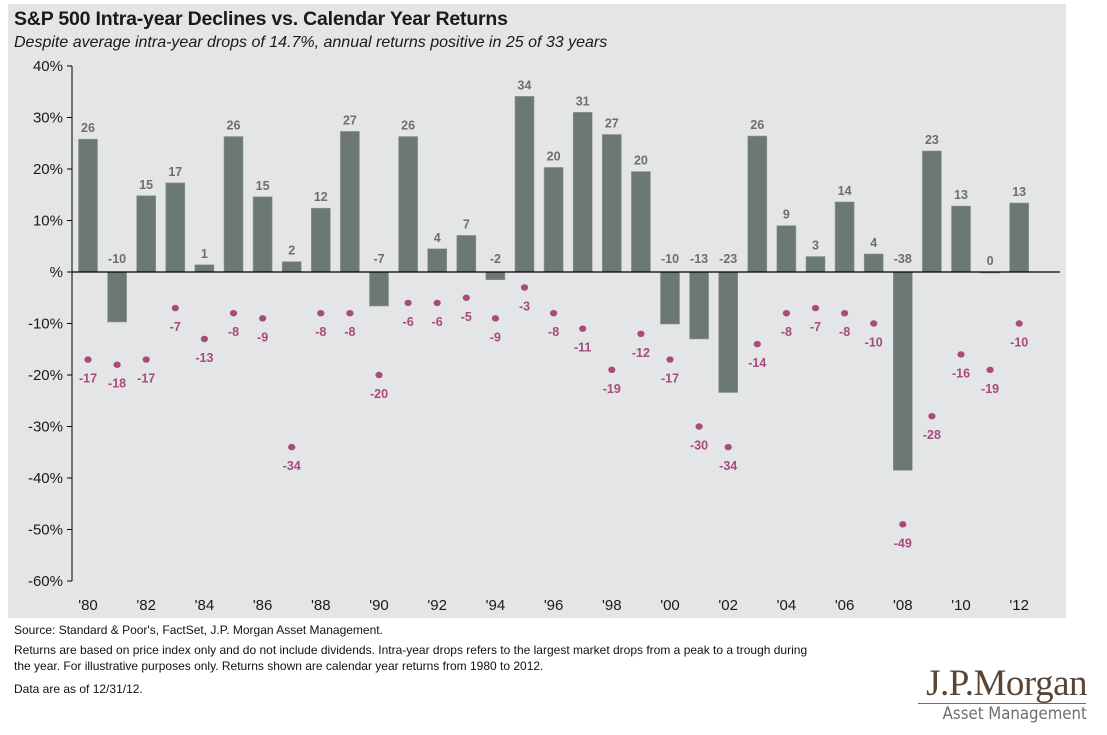 This screenshot has height=735, width=1107. What do you see at coordinates (437, 322) in the screenshot?
I see `decline-label-1992: -6` at bounding box center [437, 322].